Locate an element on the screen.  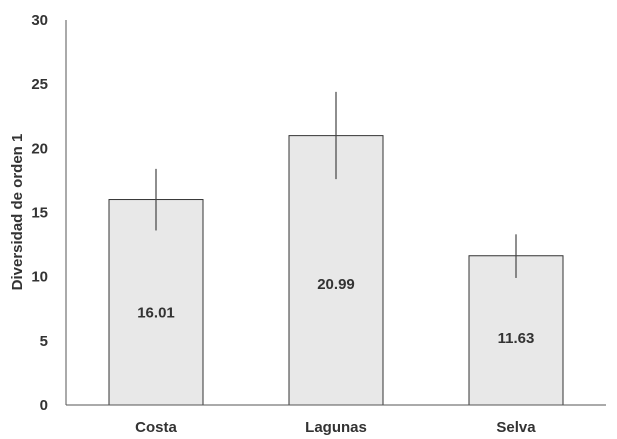
x-tick-label: Costa is located at coordinates (156, 427).